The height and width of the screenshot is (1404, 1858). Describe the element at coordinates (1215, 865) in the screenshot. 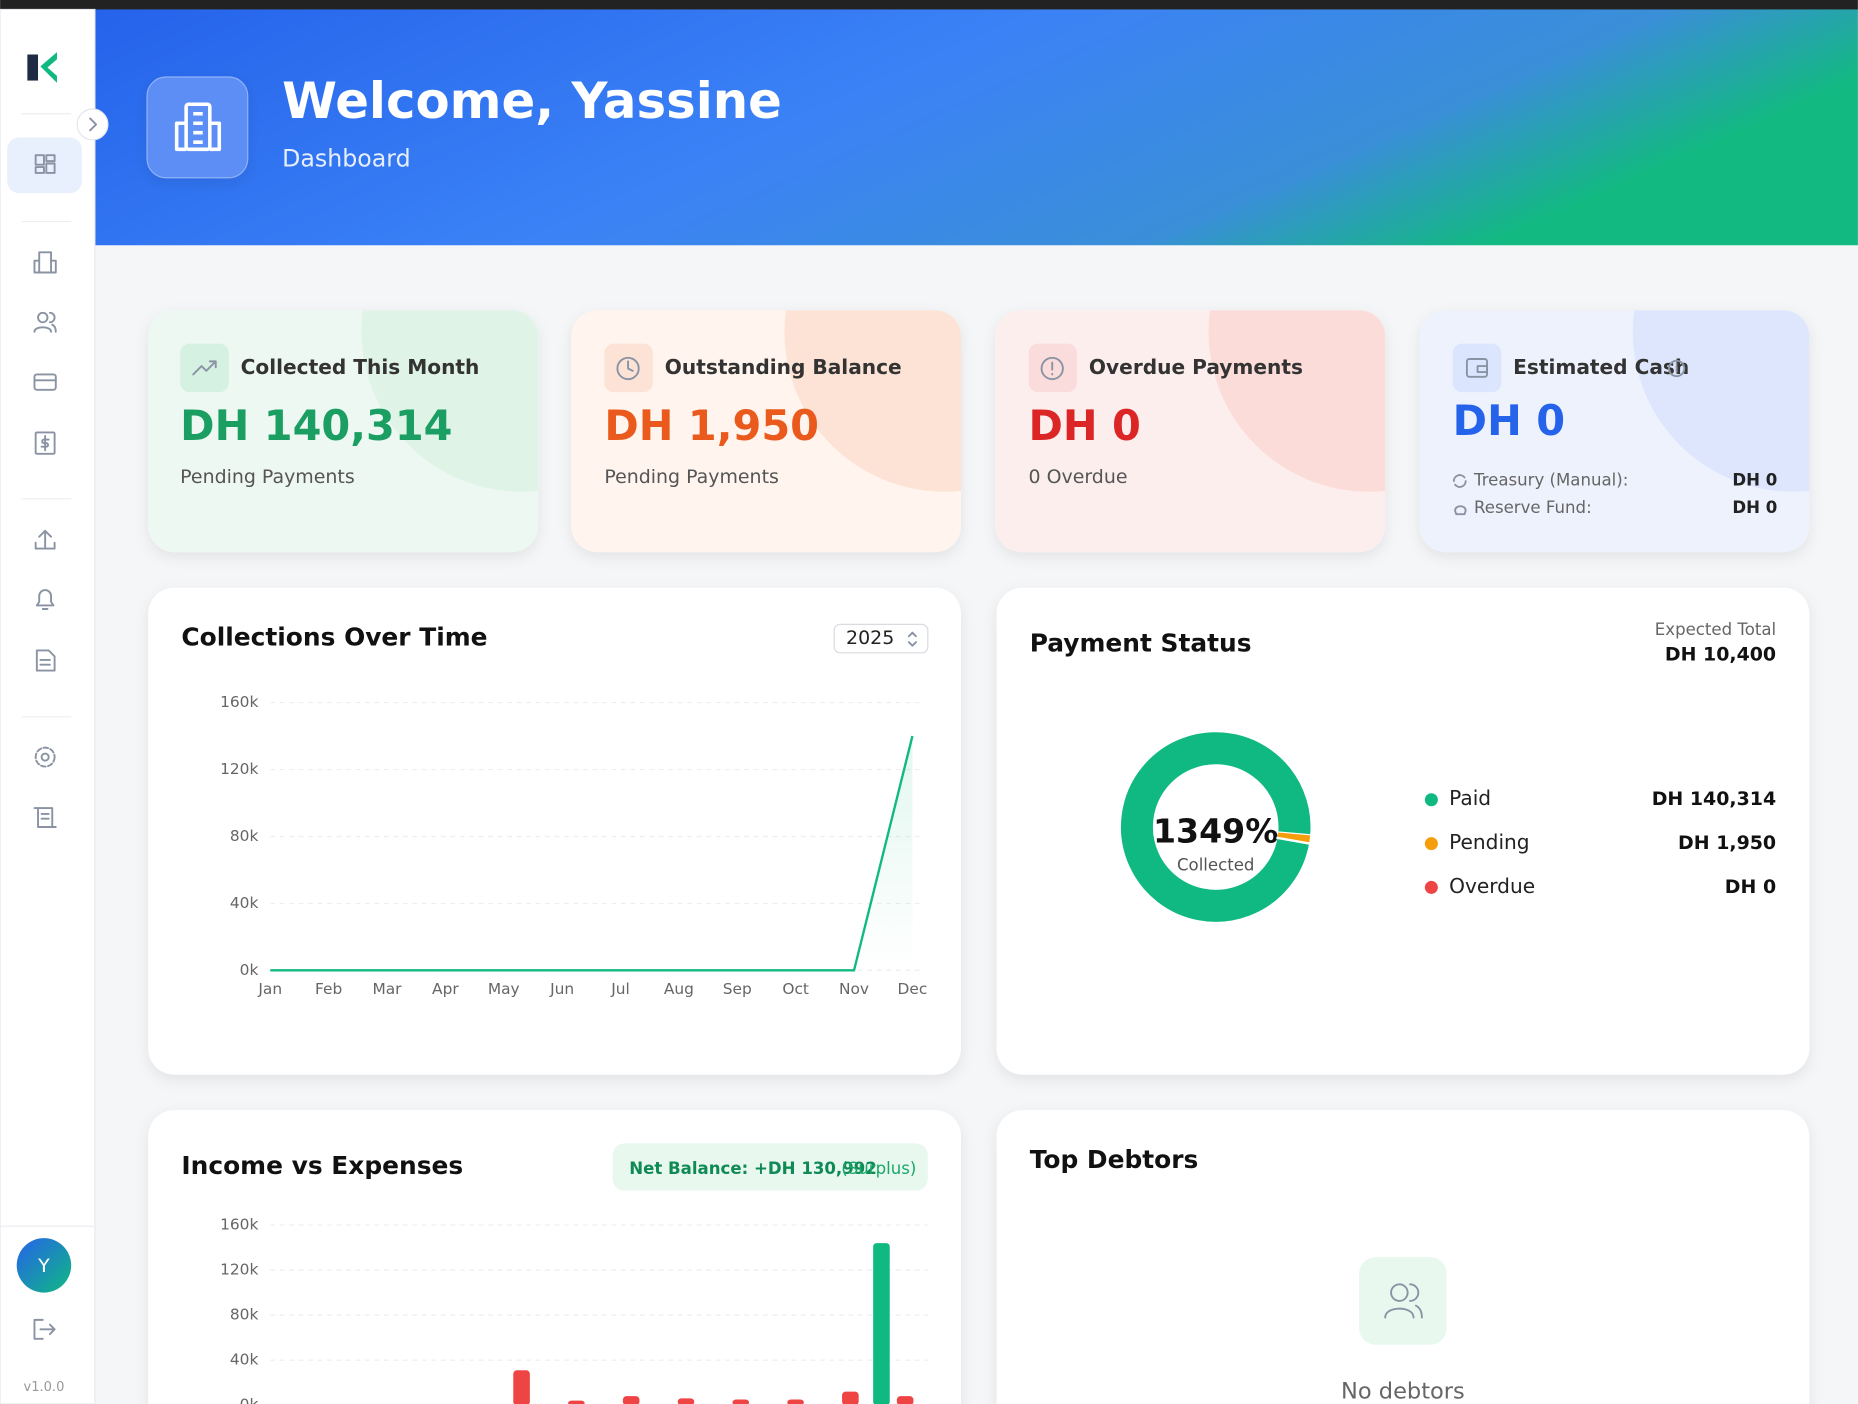

I see `donut-center-label: Collected` at that location.